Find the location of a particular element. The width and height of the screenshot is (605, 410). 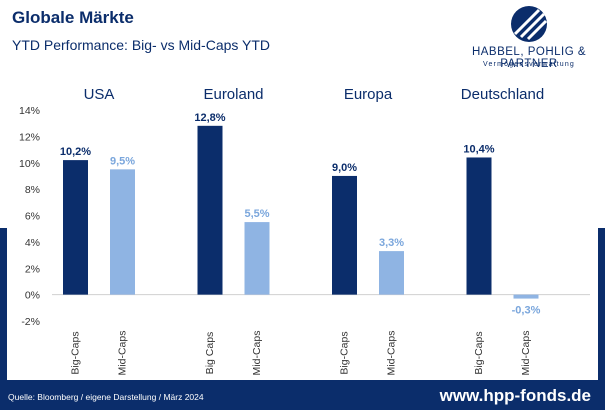

footer-bar is located at coordinates (302, 395).